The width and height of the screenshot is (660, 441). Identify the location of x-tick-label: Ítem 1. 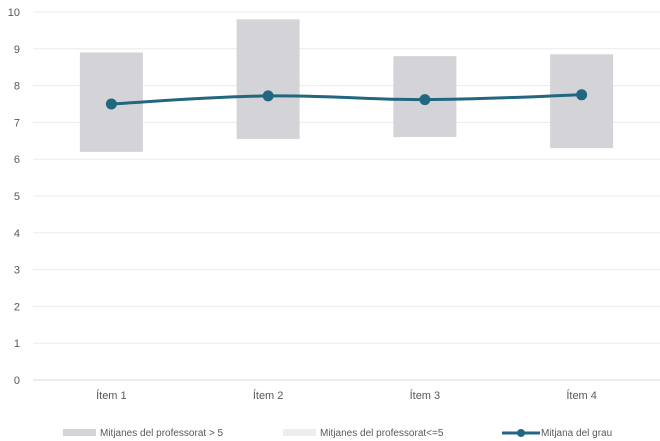
(111, 395).